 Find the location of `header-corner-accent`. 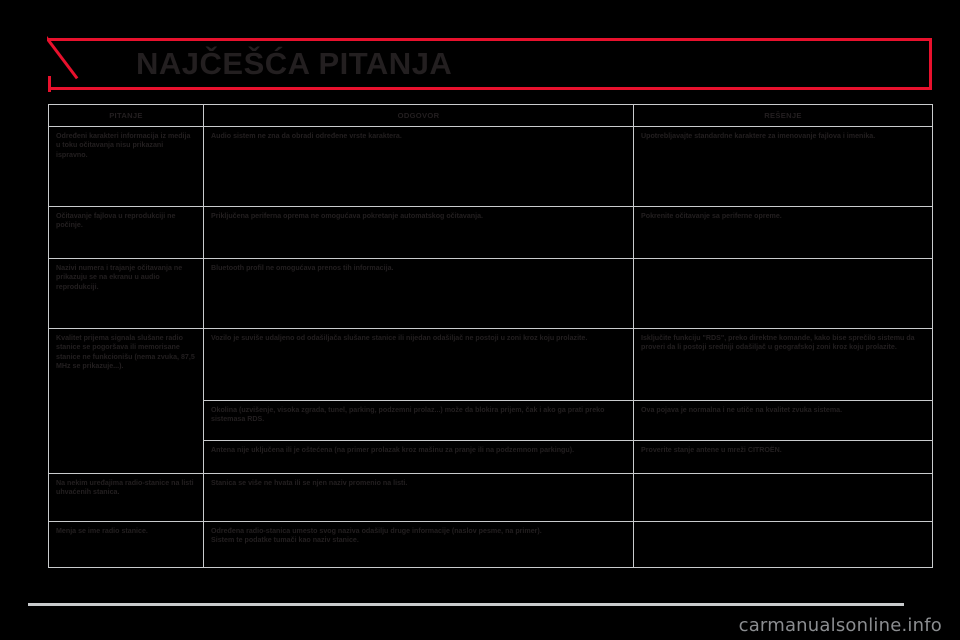

header-corner-accent is located at coordinates (69, 64).